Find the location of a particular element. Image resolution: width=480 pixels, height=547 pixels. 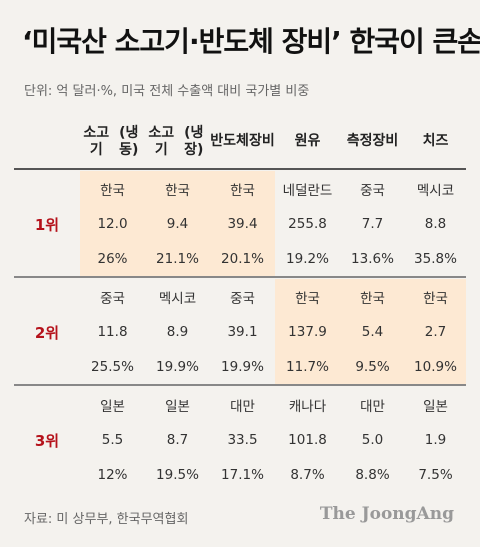

value-cell: 8.9 is located at coordinates (177, 331).